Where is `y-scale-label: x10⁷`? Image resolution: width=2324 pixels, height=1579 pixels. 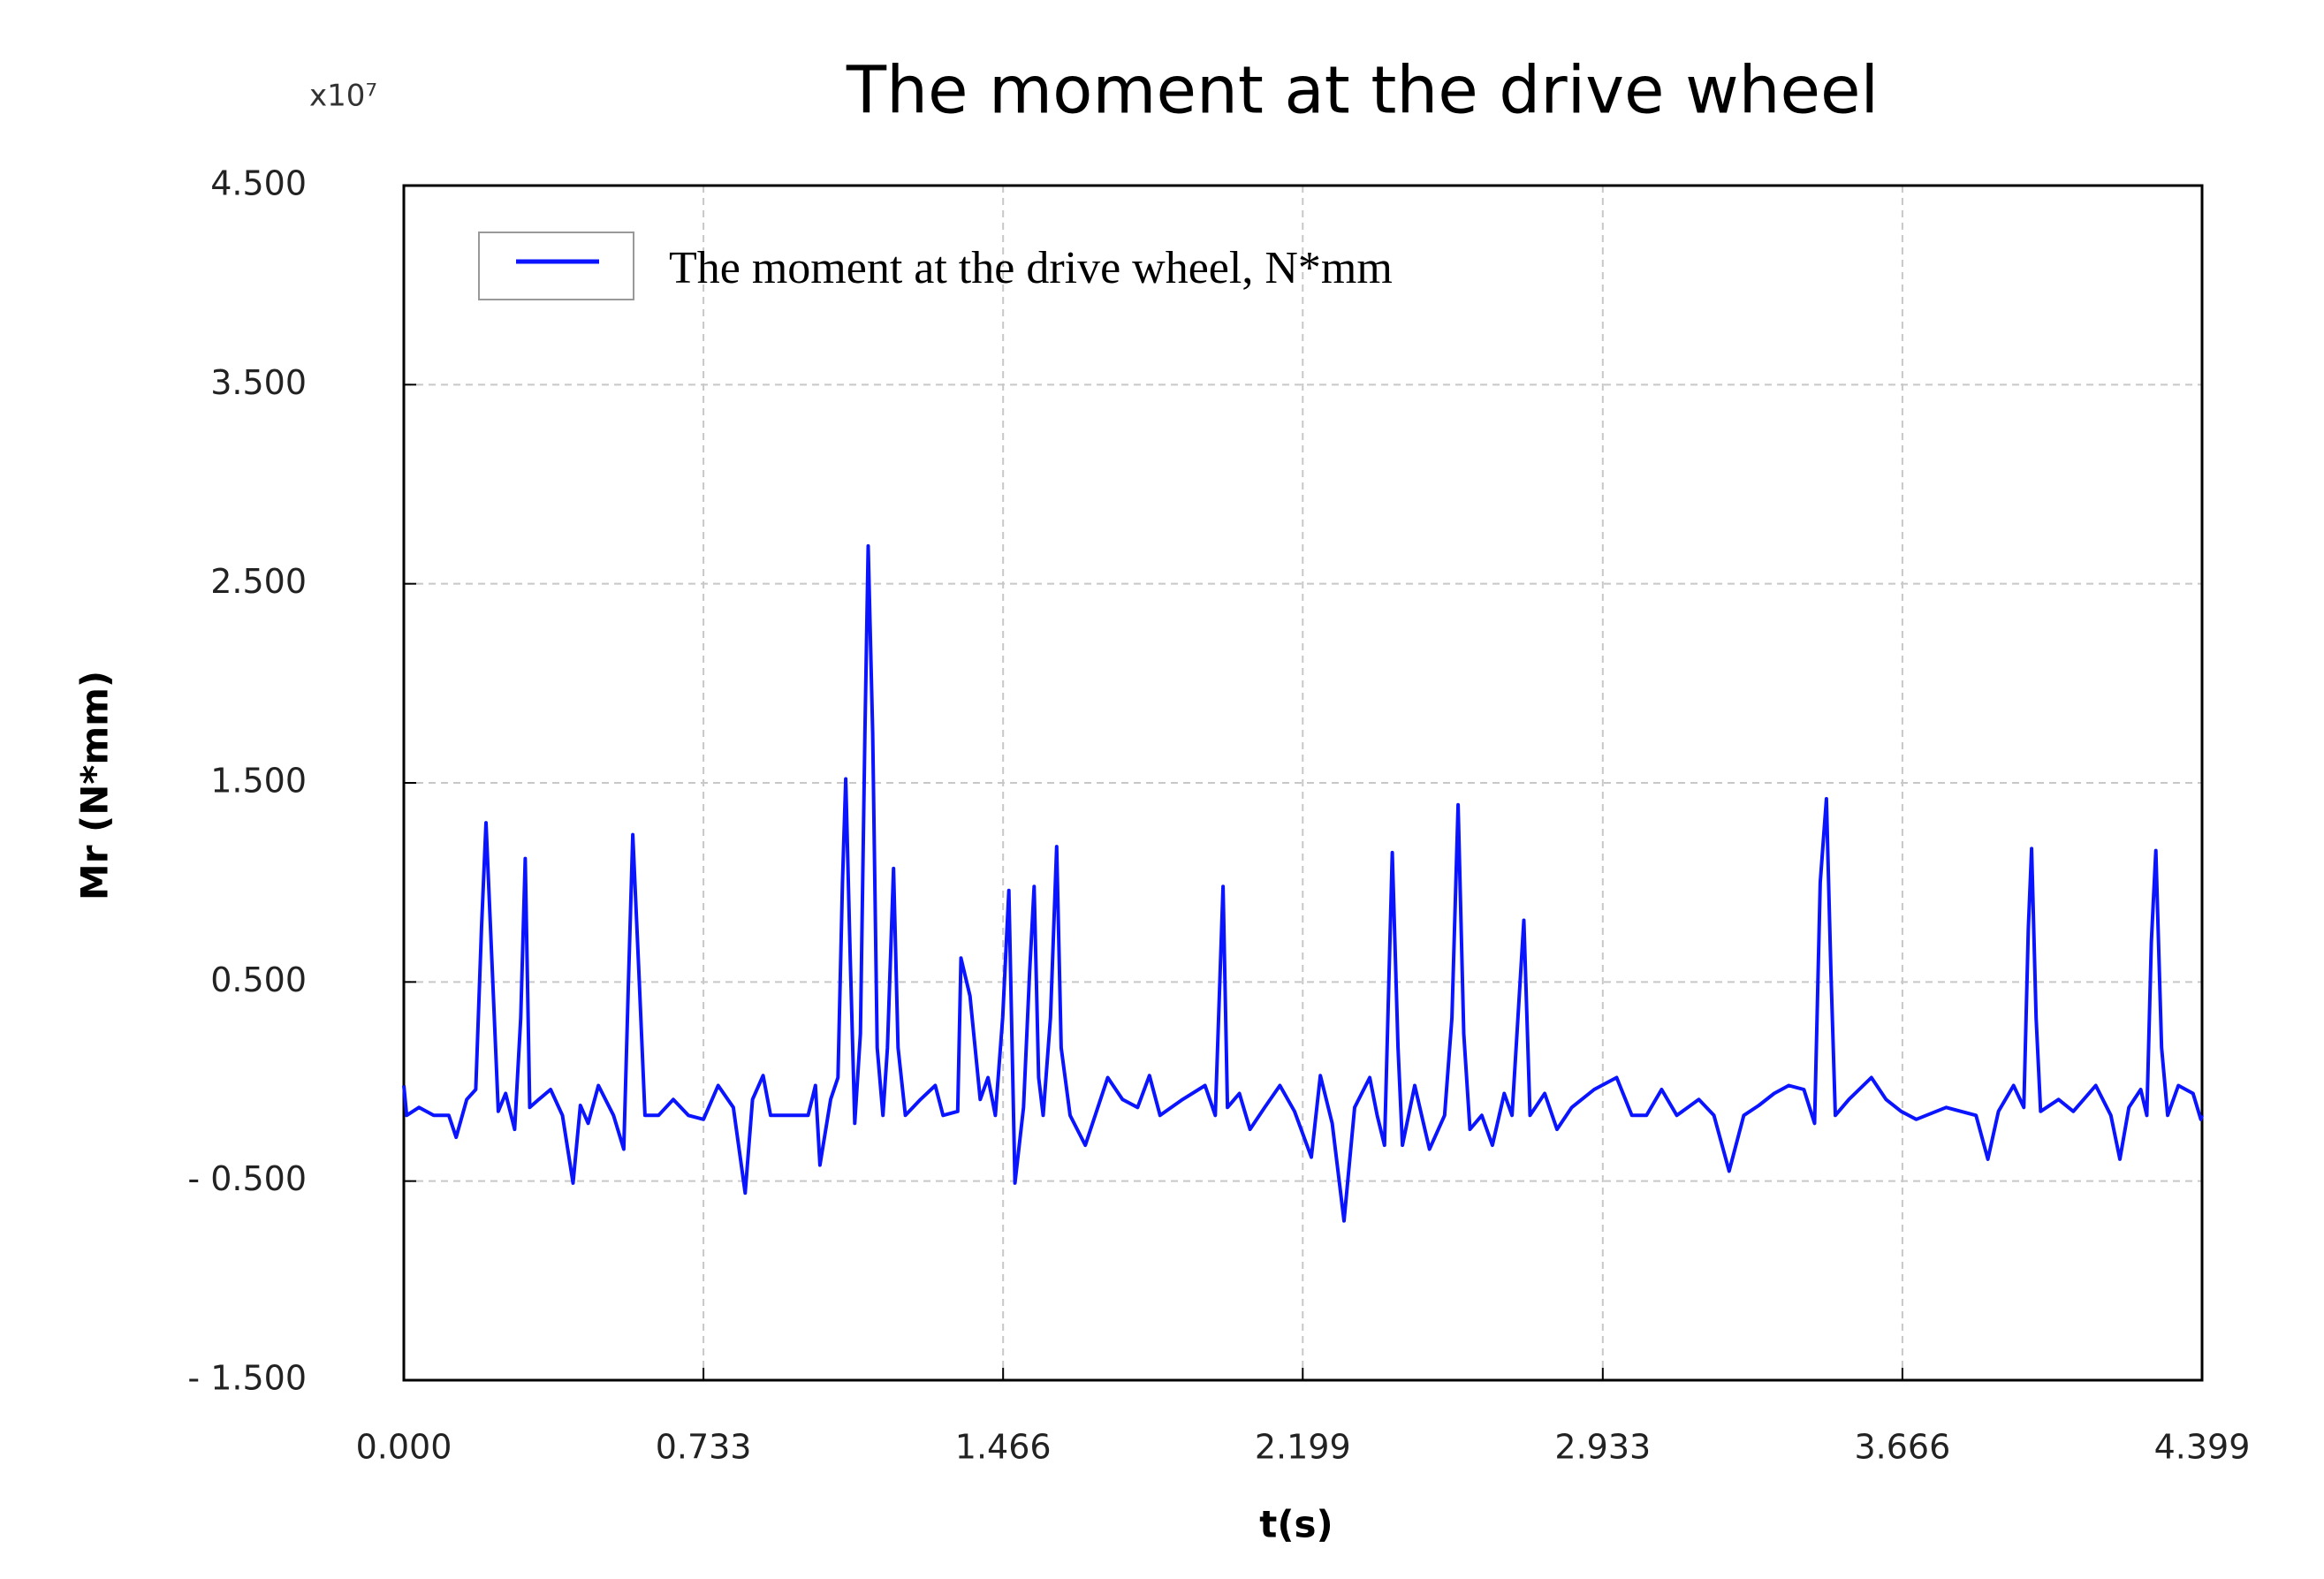 y-scale-label: x10⁷ is located at coordinates (343, 96).